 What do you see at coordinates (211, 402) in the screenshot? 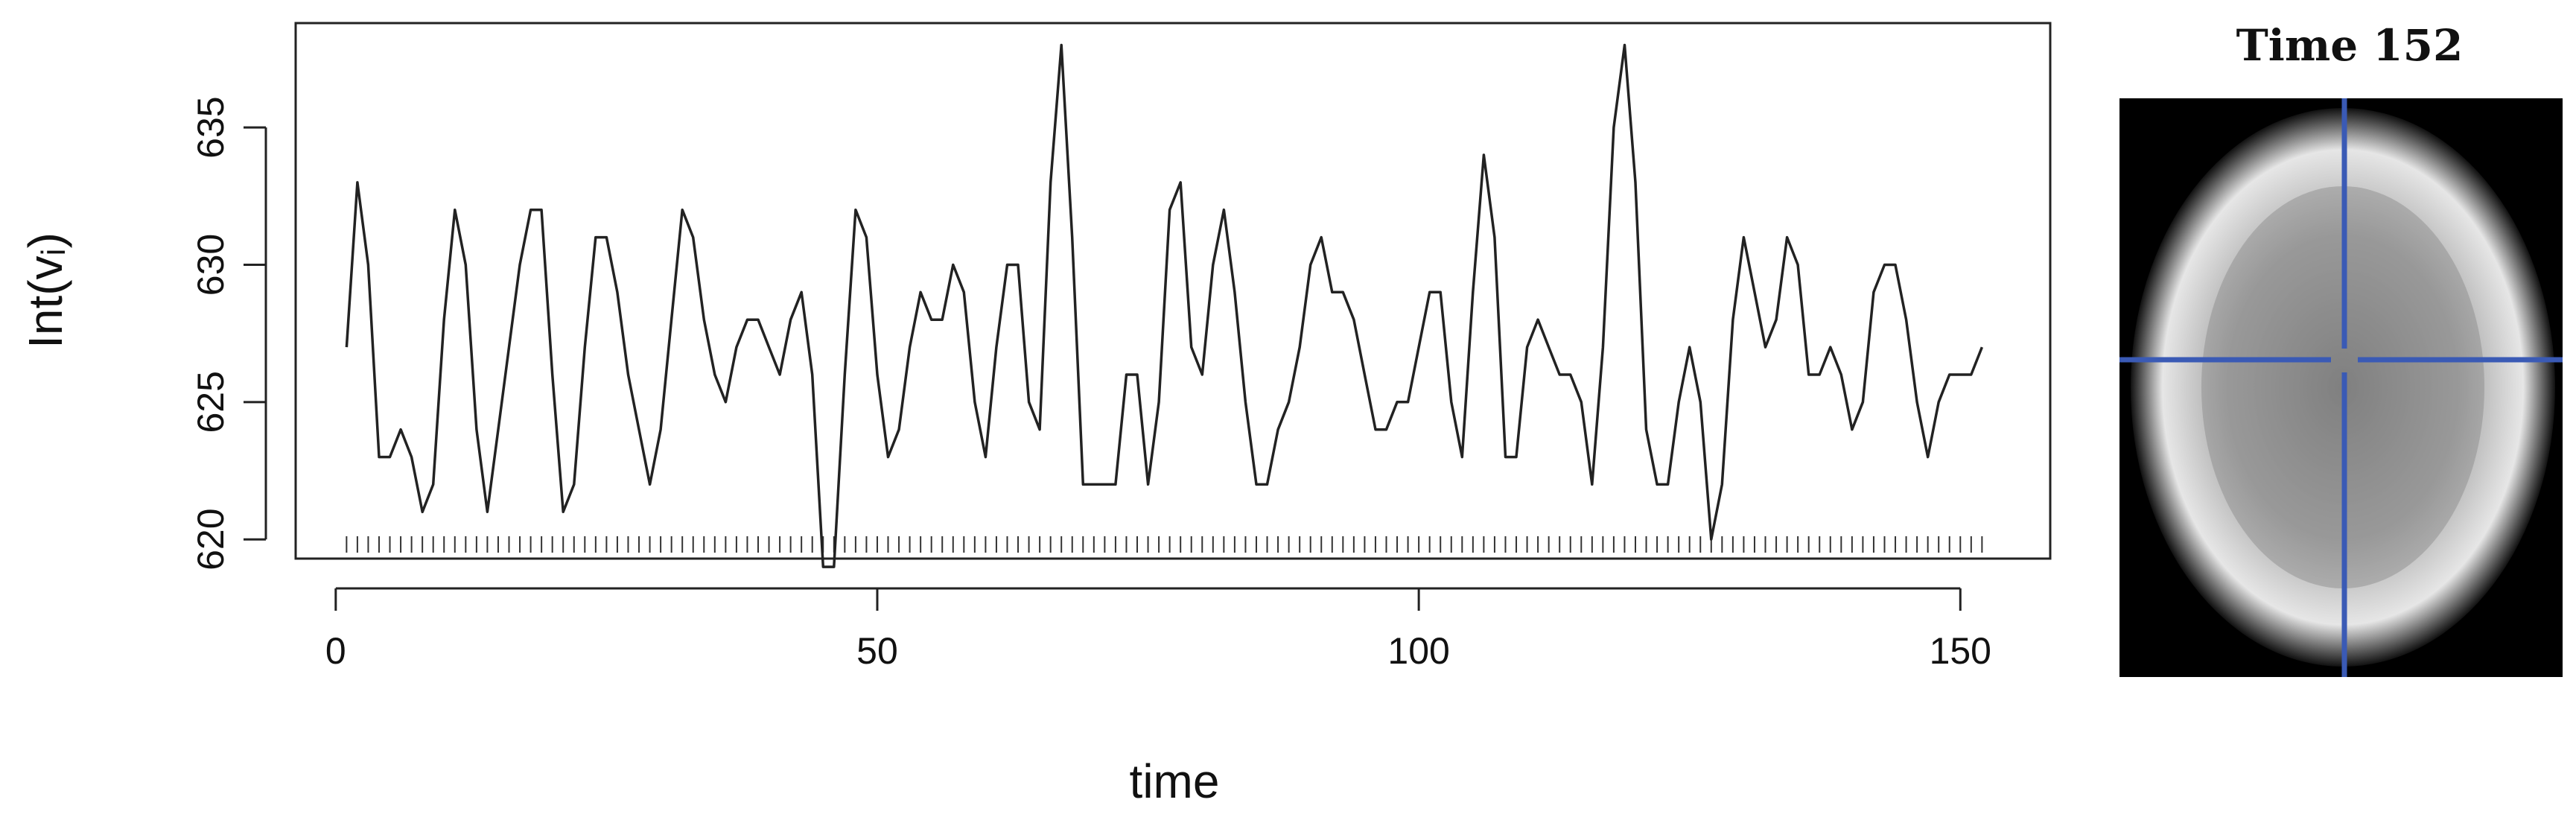
I see `y-tick-label: 625` at bounding box center [211, 402].